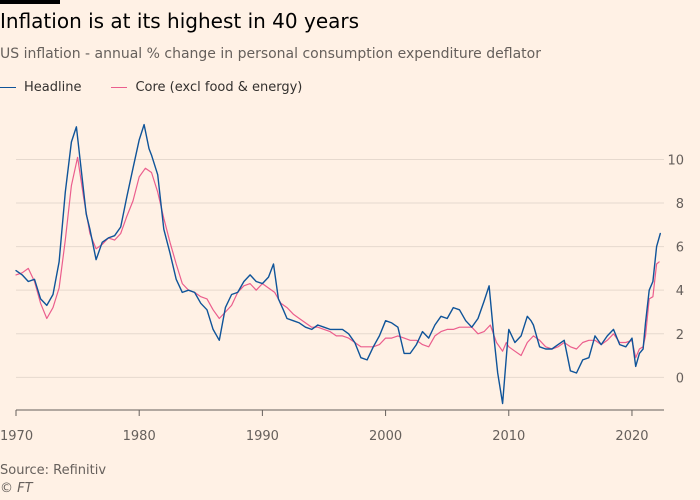 The width and height of the screenshot is (700, 500). What do you see at coordinates (262, 436) in the screenshot?
I see `x-tick-label: 1990` at bounding box center [262, 436].